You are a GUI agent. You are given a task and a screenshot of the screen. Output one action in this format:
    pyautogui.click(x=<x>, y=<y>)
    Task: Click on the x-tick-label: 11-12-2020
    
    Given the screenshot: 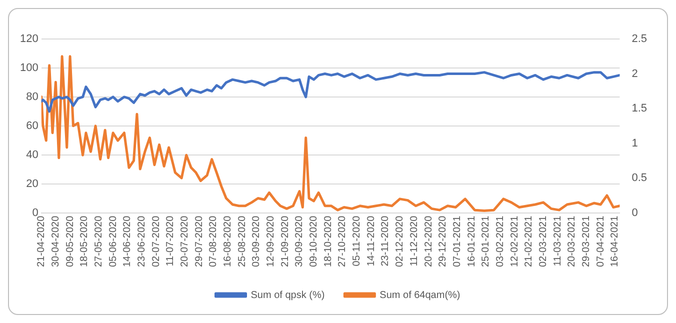 What is the action you would take?
    pyautogui.click(x=414, y=240)
    